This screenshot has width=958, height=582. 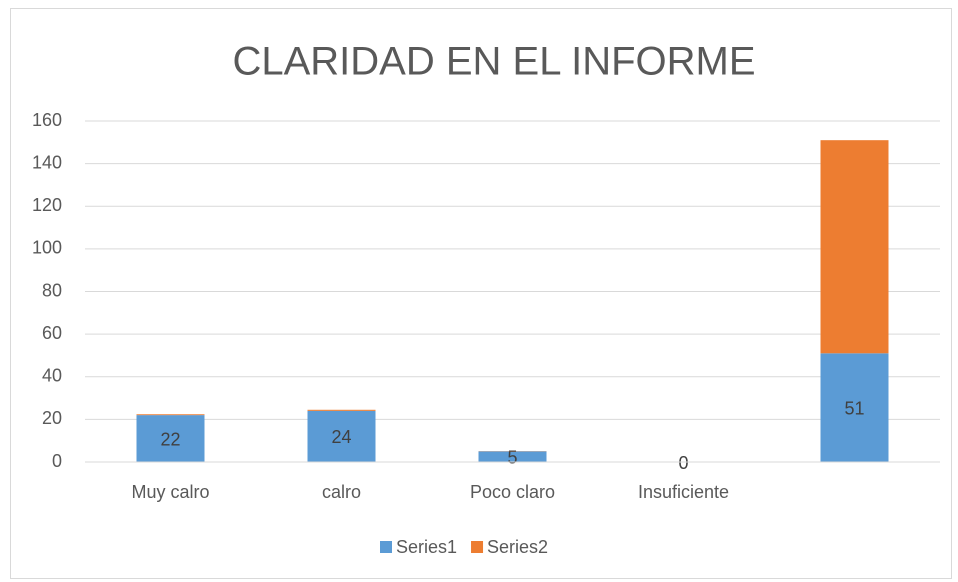 What do you see at coordinates (493, 62) in the screenshot?
I see `chart-title: CLARIDAD EN EL INFORME` at bounding box center [493, 62].